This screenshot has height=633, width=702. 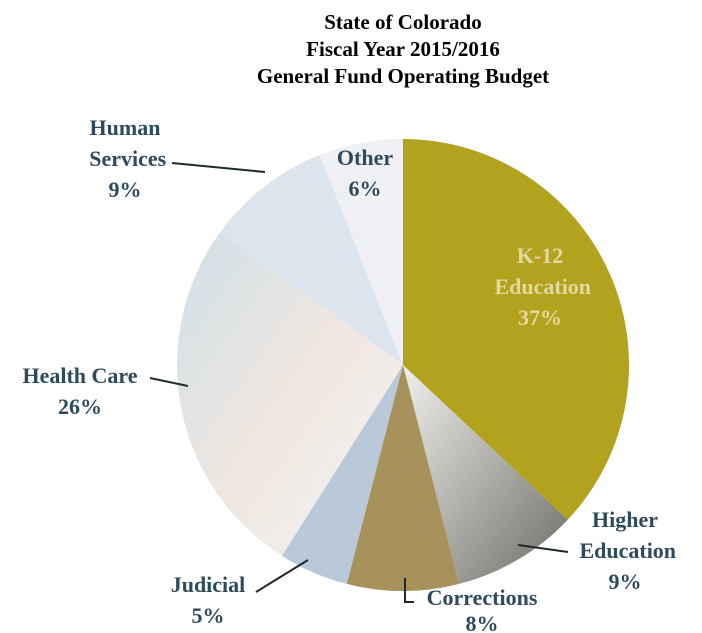 What do you see at coordinates (402, 22) in the screenshot?
I see `chart-title: State of Colorado` at bounding box center [402, 22].